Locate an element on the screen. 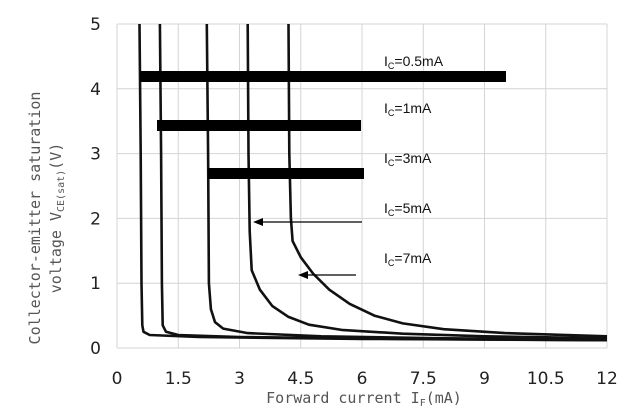 The image size is (630, 418). x-axis-title: Forward current IF(mA) is located at coordinates (364, 399).